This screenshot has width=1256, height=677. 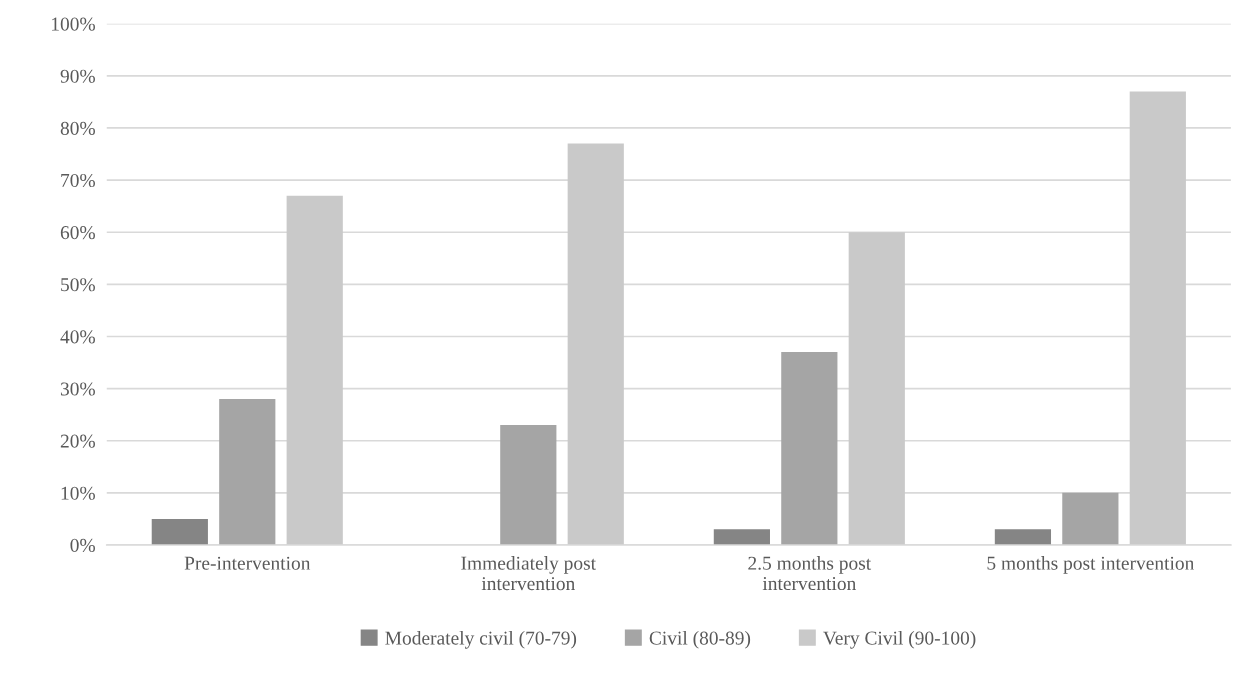 What do you see at coordinates (247, 563) in the screenshot?
I see `x-tick-label: Pre-intervention` at bounding box center [247, 563].